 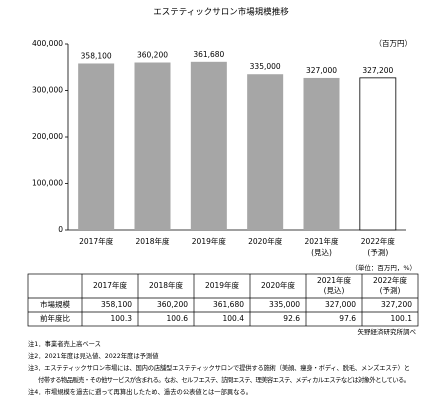 I want to click on table-cell: 335,000, so click(x=284, y=304).